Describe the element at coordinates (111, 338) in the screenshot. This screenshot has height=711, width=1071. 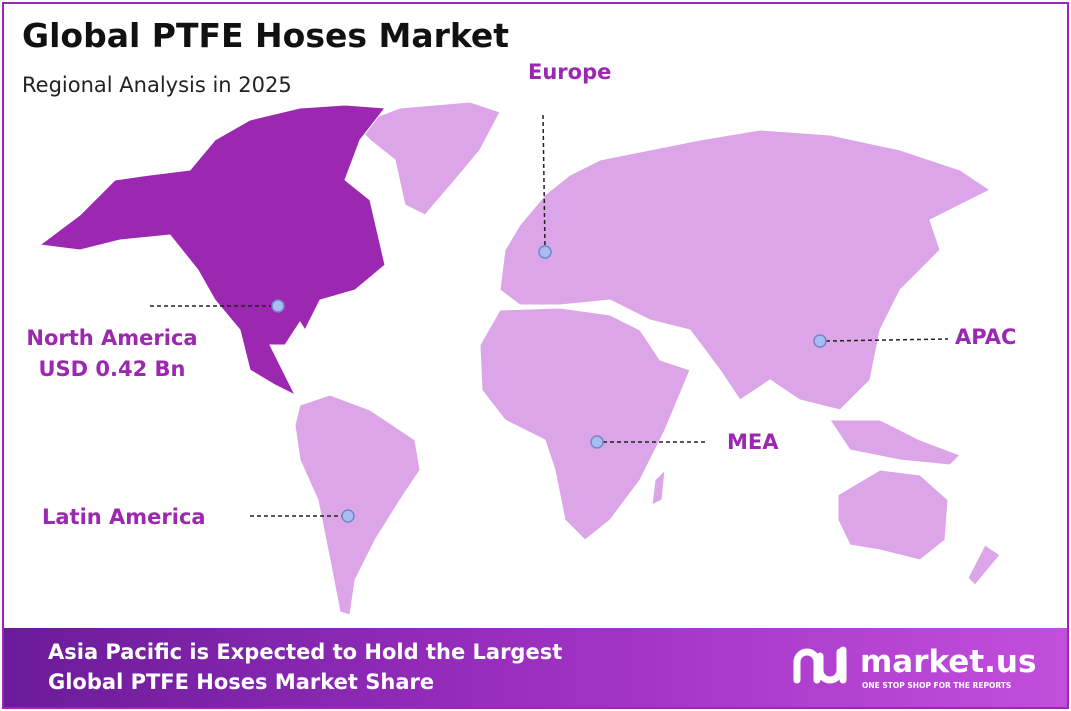
I see `region-label: North America` at that location.